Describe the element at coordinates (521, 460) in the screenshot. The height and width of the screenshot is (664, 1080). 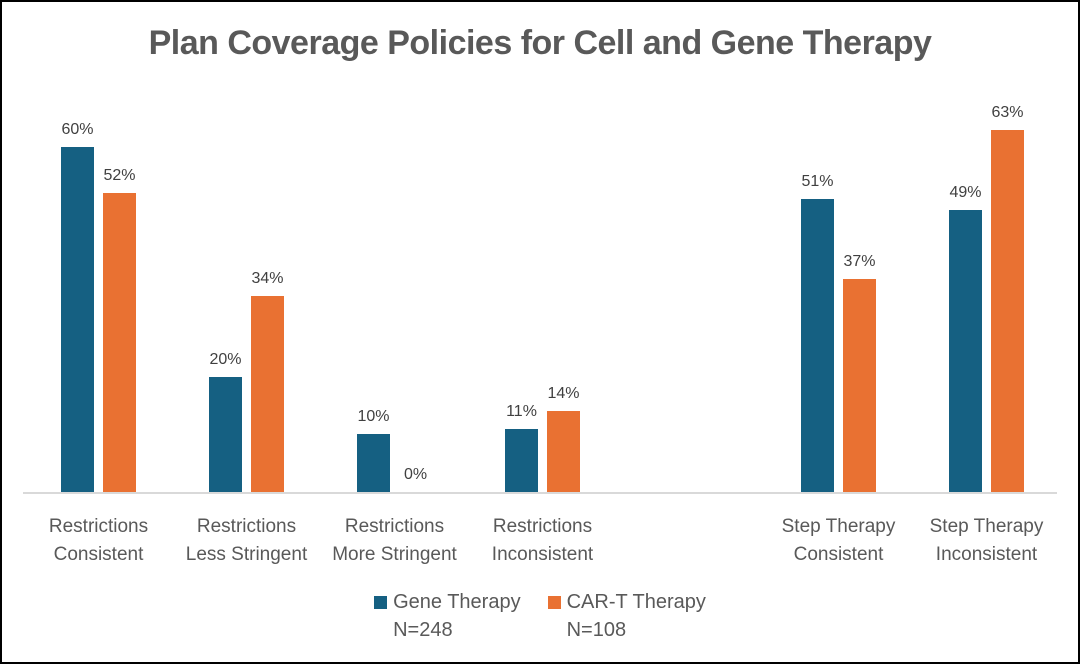
I see `bar-gene-therapy-restrictions-inconsistent` at that location.